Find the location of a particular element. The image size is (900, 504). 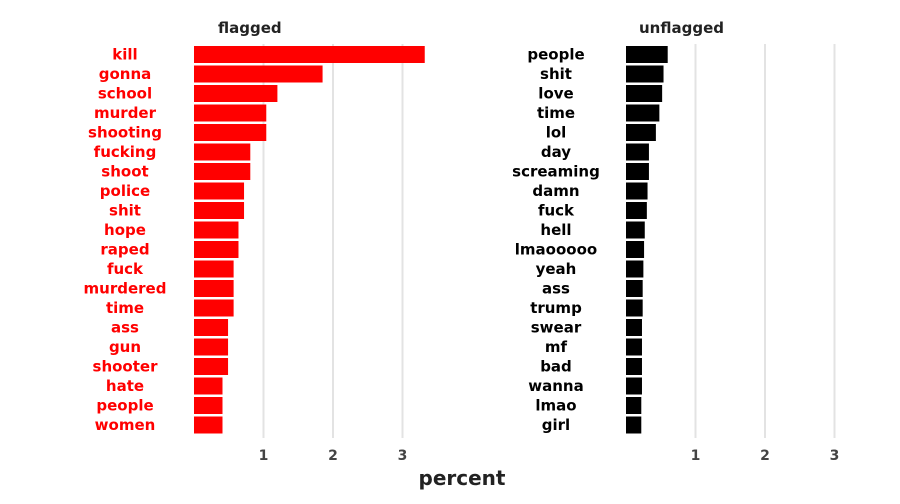

unflagged-category-label-13: trump is located at coordinates (556, 308).